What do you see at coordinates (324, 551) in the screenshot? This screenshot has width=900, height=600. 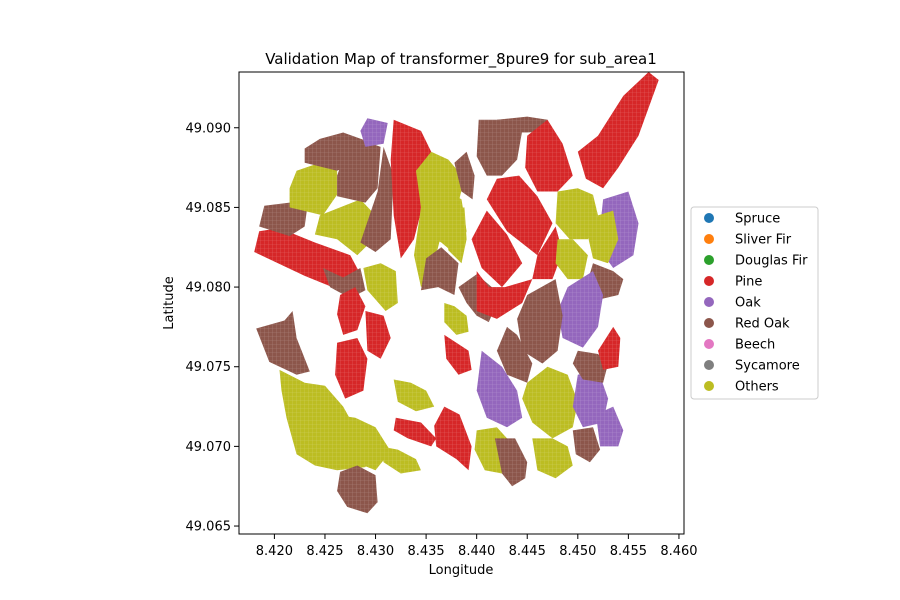 I see `x-tick-label: 8.425` at bounding box center [324, 551].